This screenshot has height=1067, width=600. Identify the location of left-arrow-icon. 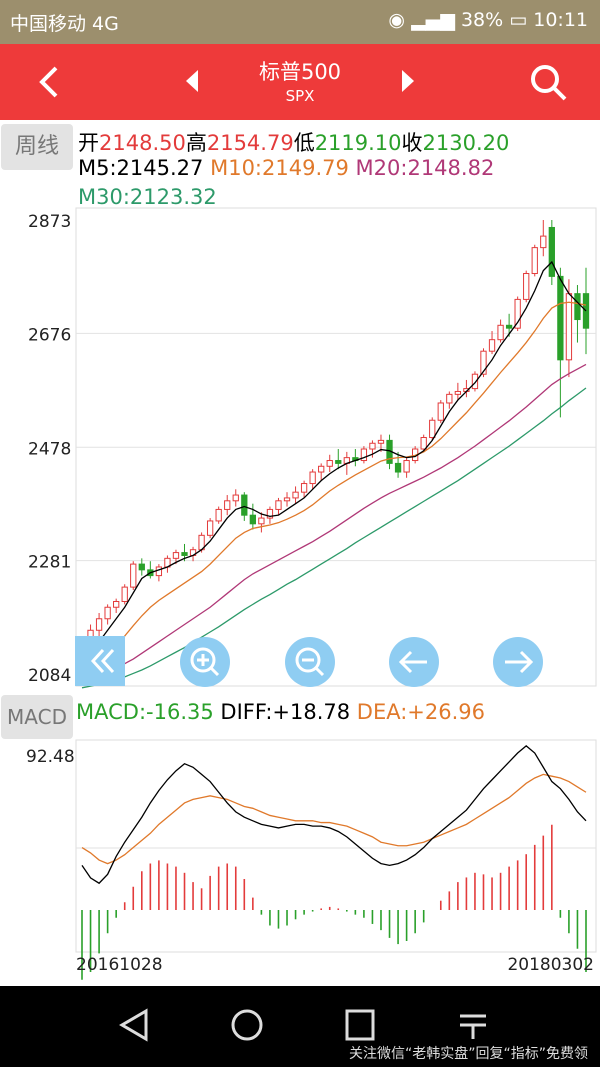
(412, 662).